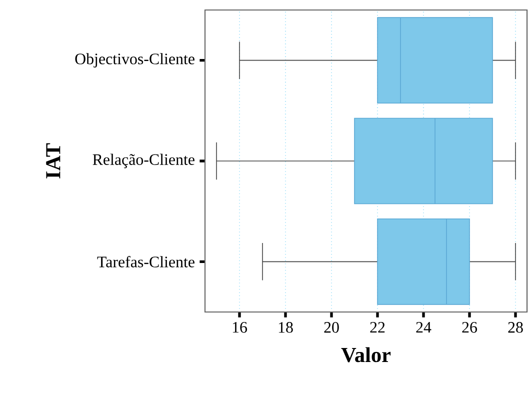  Describe the element at coordinates (239, 327) in the screenshot. I see `x-tick-label: 16` at that location.